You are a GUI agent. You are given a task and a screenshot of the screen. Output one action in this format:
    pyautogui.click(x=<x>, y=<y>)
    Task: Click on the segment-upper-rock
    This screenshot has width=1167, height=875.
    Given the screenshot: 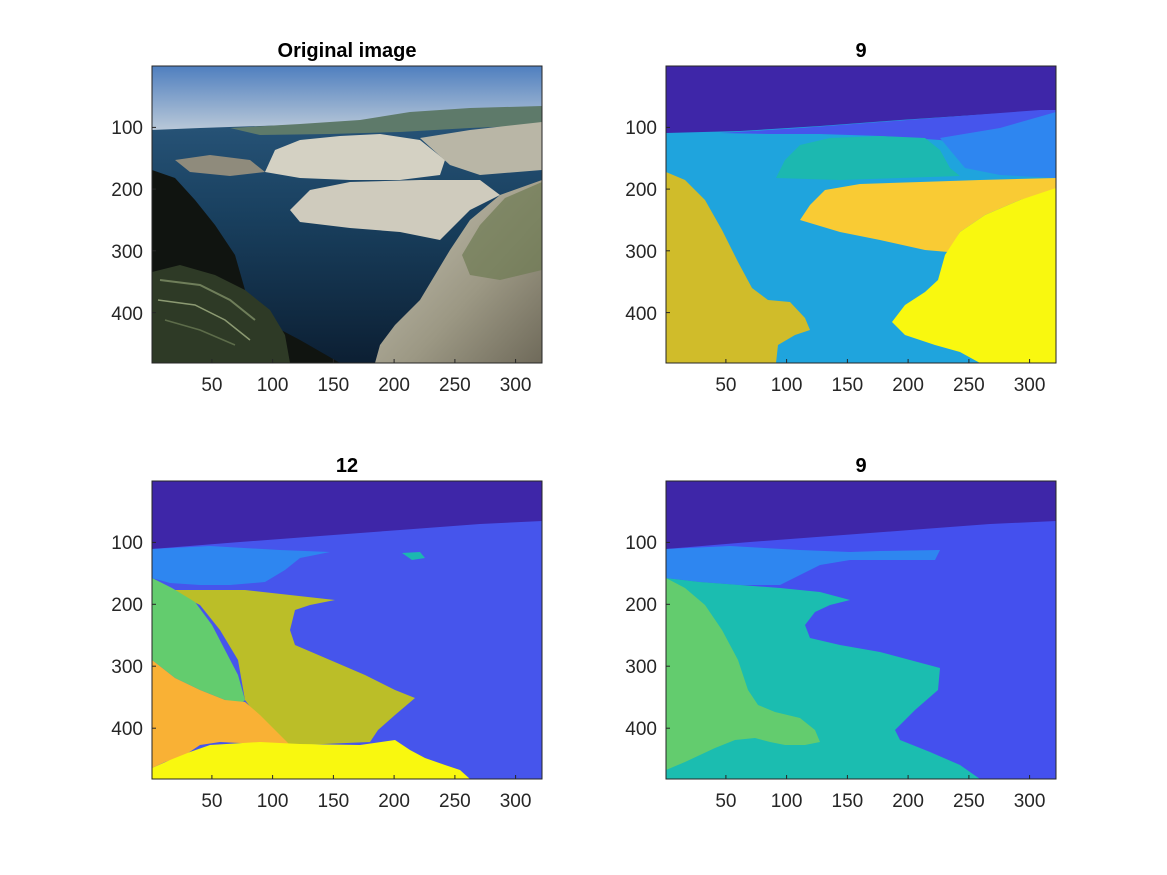 What is the action you would take?
    pyautogui.click(x=868, y=158)
    